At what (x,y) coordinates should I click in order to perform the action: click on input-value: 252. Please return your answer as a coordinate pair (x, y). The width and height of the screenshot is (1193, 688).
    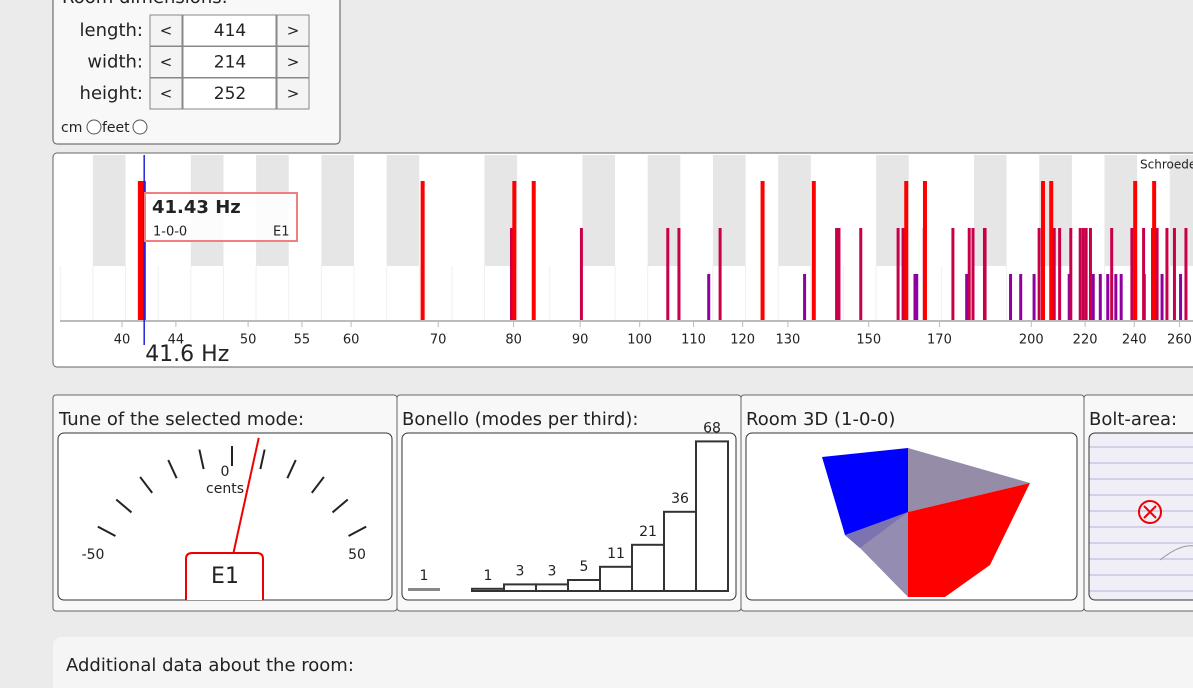
    Looking at the image, I should click on (230, 94).